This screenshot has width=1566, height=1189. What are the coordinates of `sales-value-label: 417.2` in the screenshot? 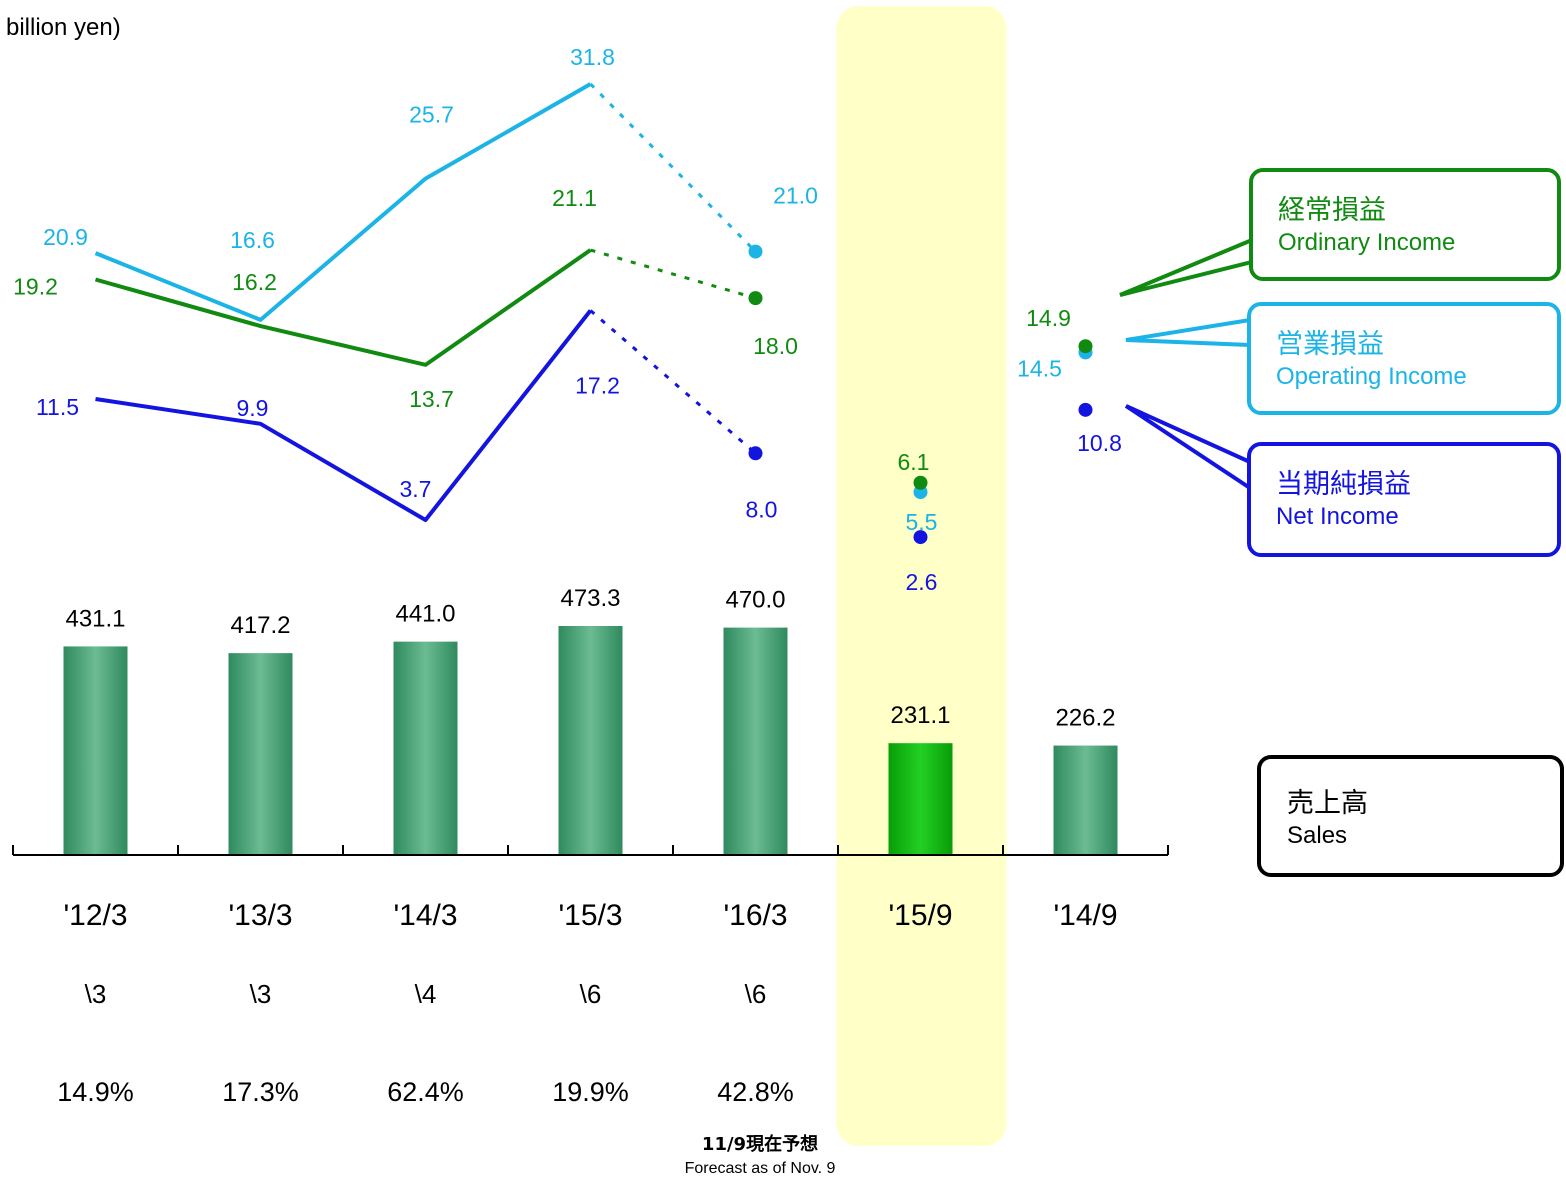 It's located at (260, 625).